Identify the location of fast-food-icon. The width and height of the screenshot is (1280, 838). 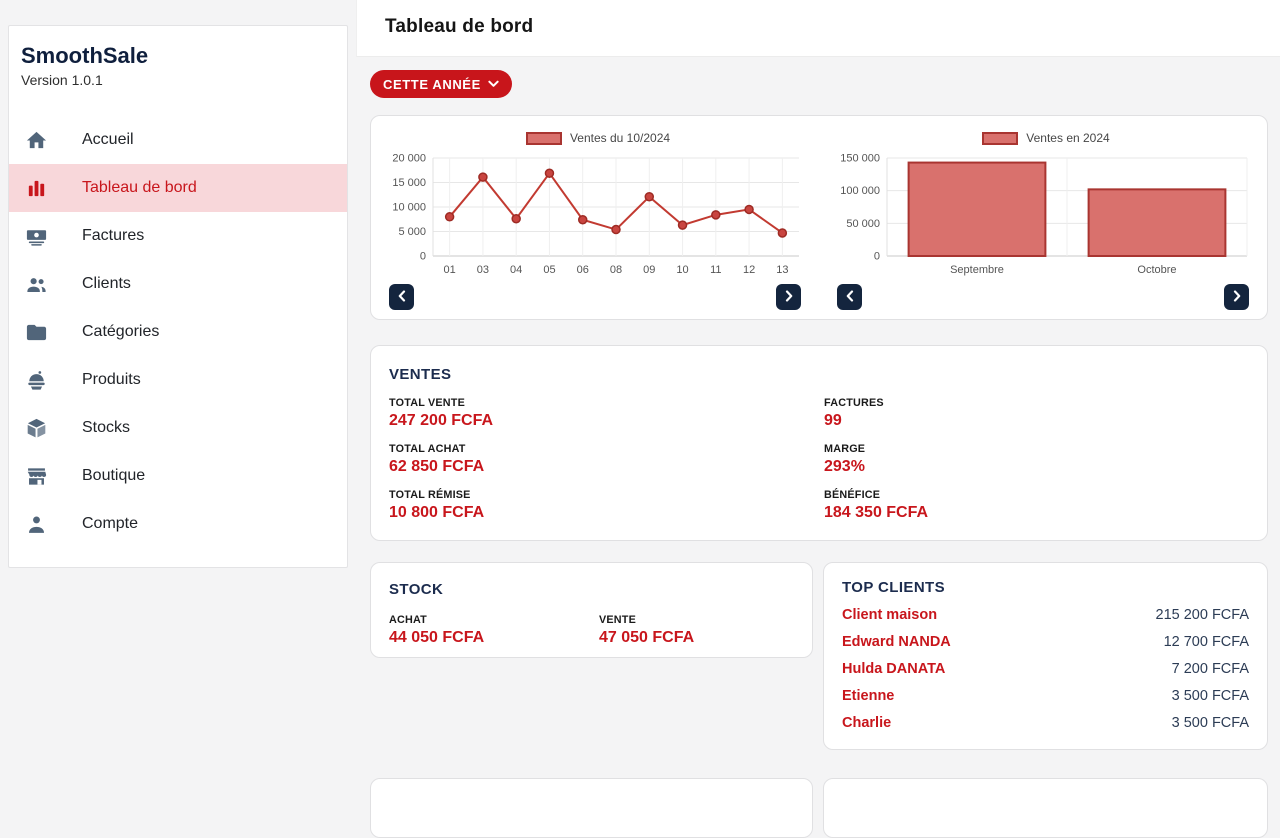
(36, 380).